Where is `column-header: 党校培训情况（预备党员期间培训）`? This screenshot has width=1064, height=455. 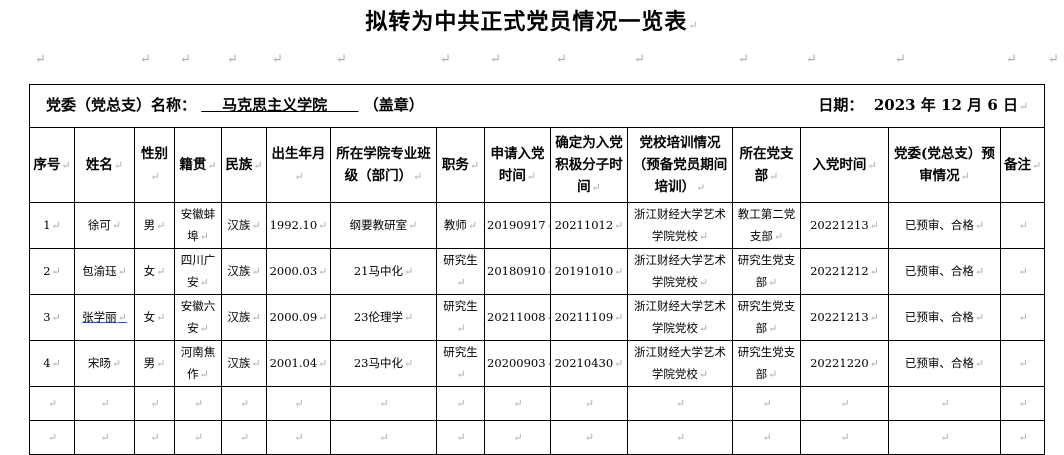 column-header: 党校培训情况（预备党员期间培训） is located at coordinates (680, 165).